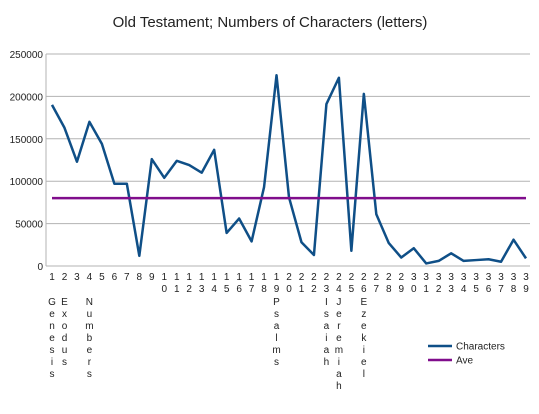  What do you see at coordinates (301, 284) in the screenshot?
I see `x-tick-label: 21` at bounding box center [301, 284].